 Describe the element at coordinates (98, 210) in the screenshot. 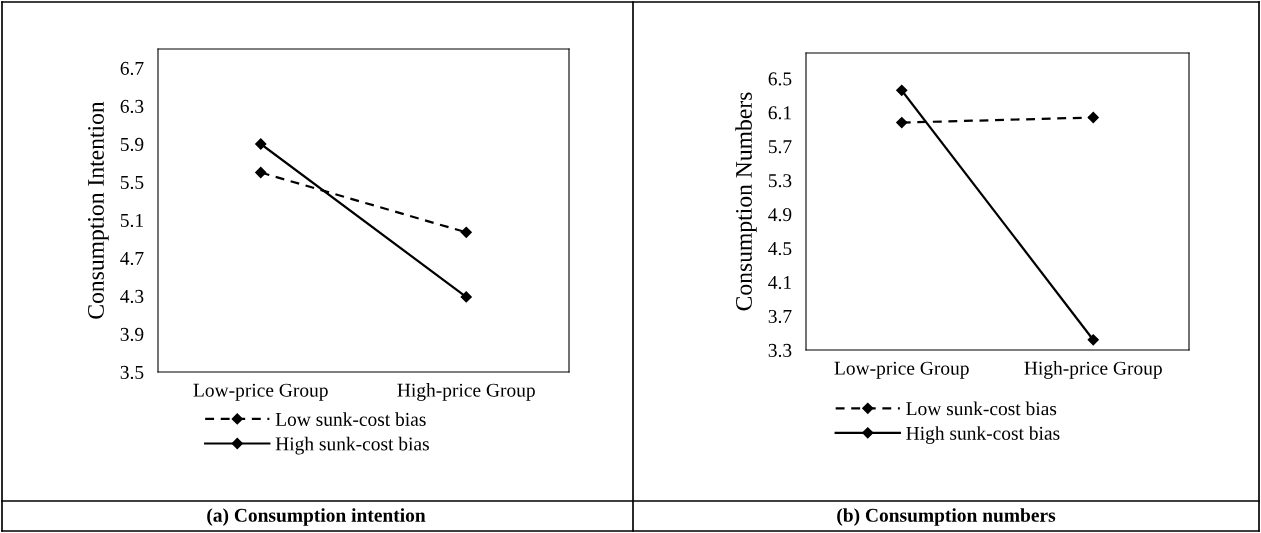

I see `y-axis-title: Consumption Intention` at that location.